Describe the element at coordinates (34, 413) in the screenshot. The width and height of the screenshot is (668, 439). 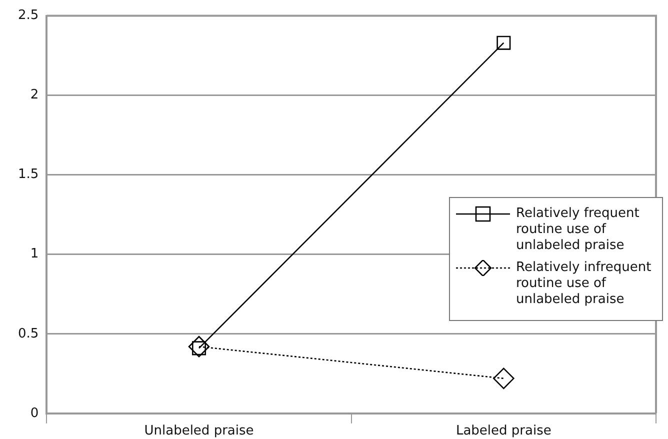
I see `y-tick-label: 0` at that location.